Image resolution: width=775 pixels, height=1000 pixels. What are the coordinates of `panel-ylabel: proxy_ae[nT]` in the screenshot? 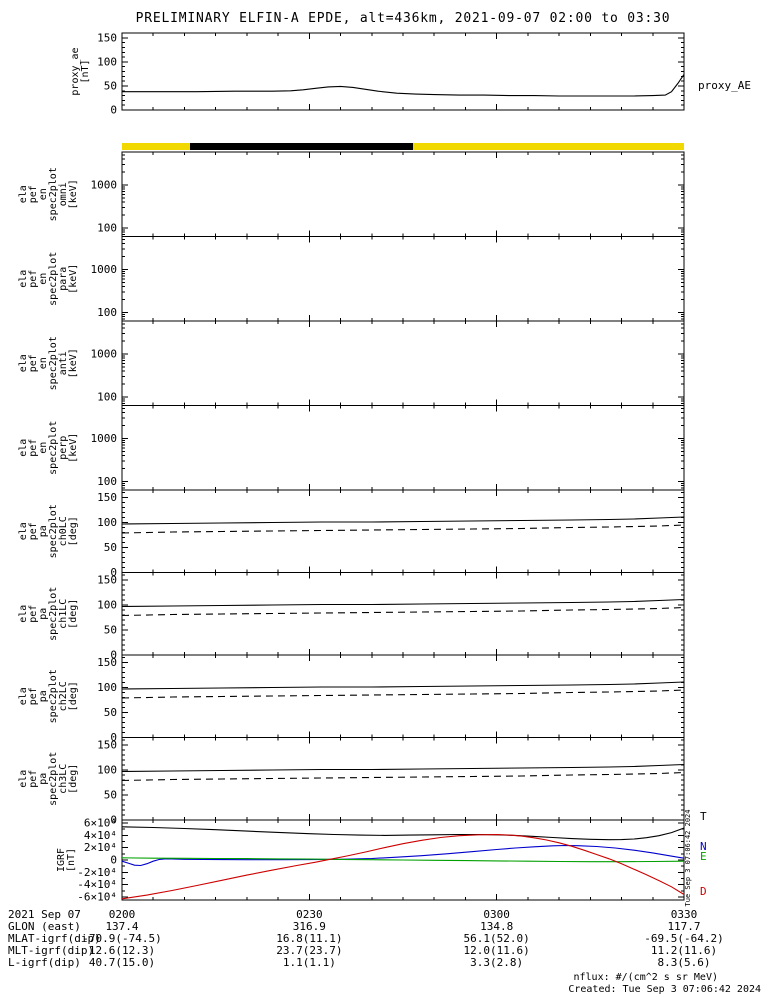 It's located at (80, 71).